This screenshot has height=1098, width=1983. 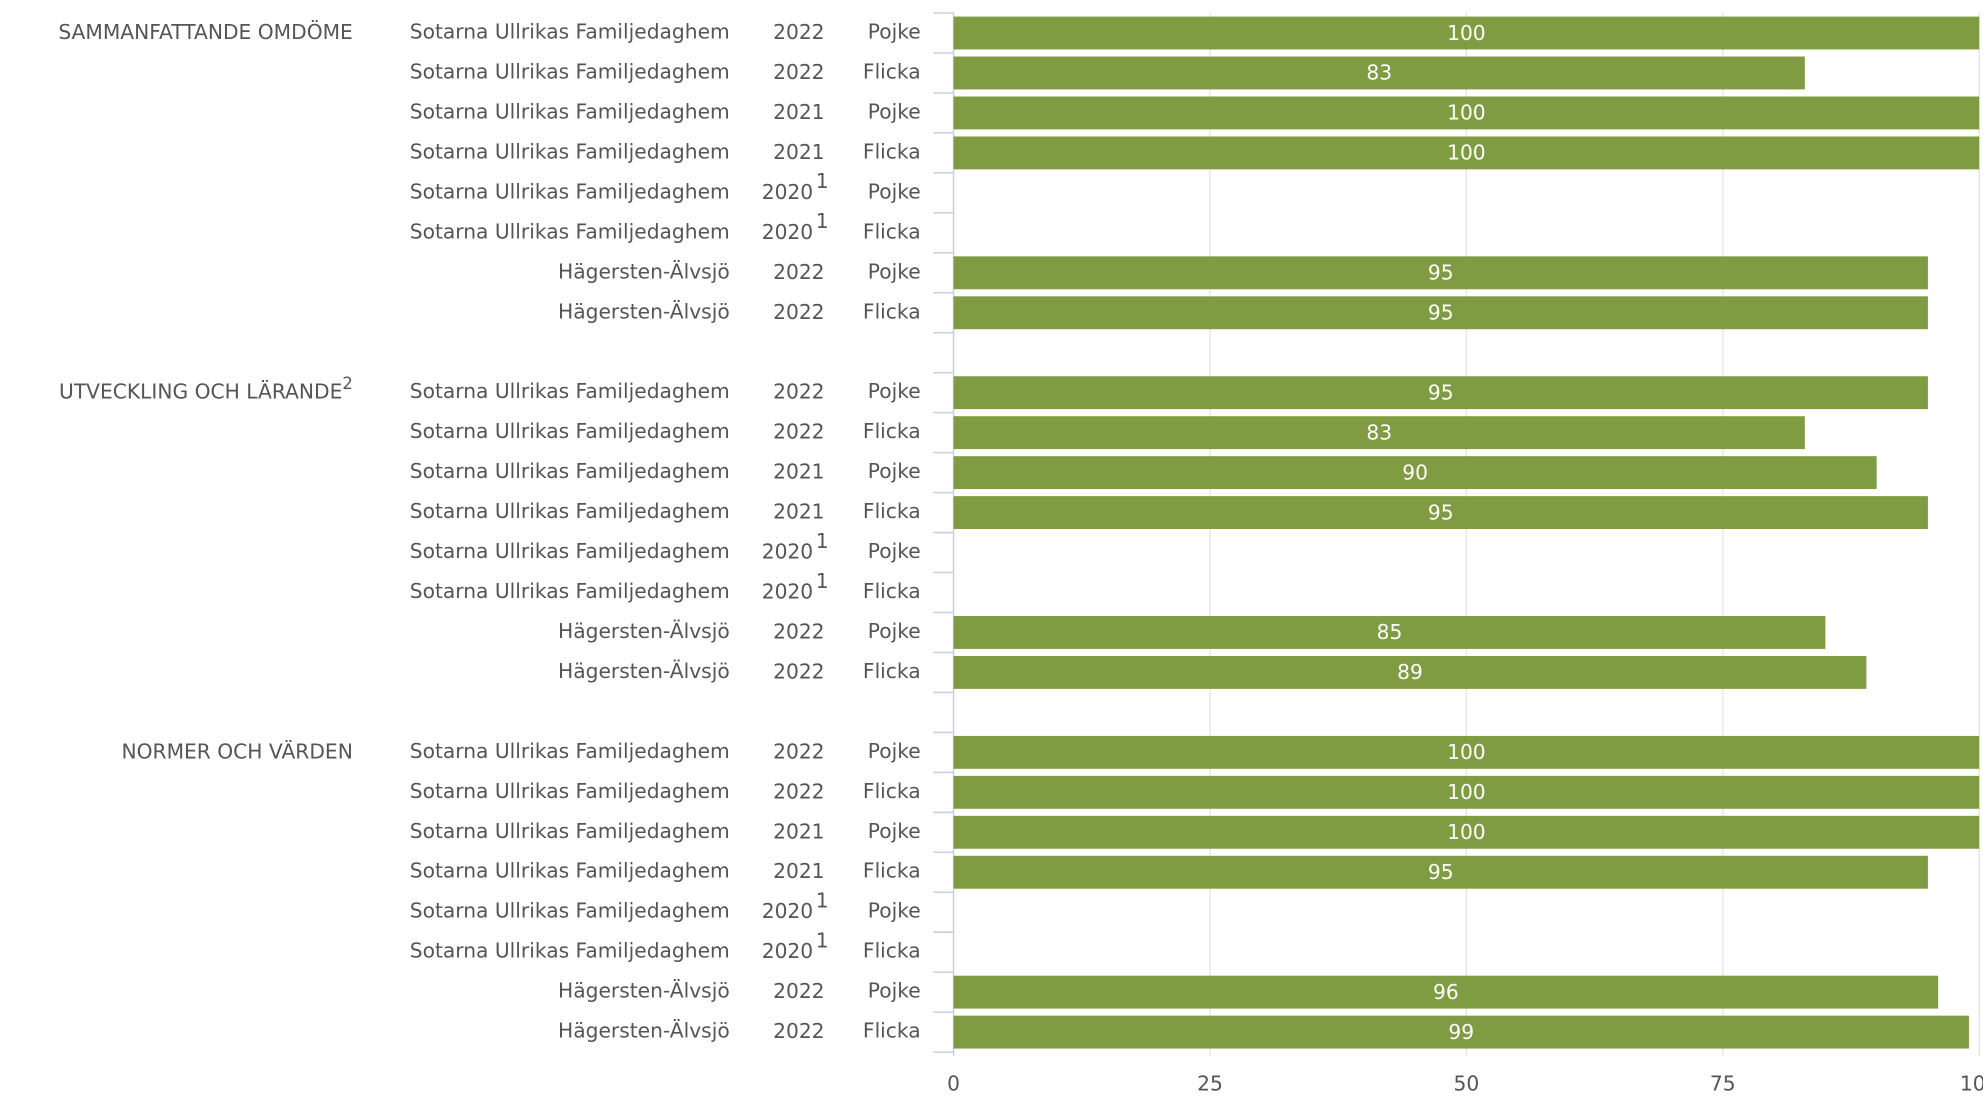 What do you see at coordinates (200, 391) in the screenshot?
I see `group-name: UTVECKLING OCH LÄRANDE` at bounding box center [200, 391].